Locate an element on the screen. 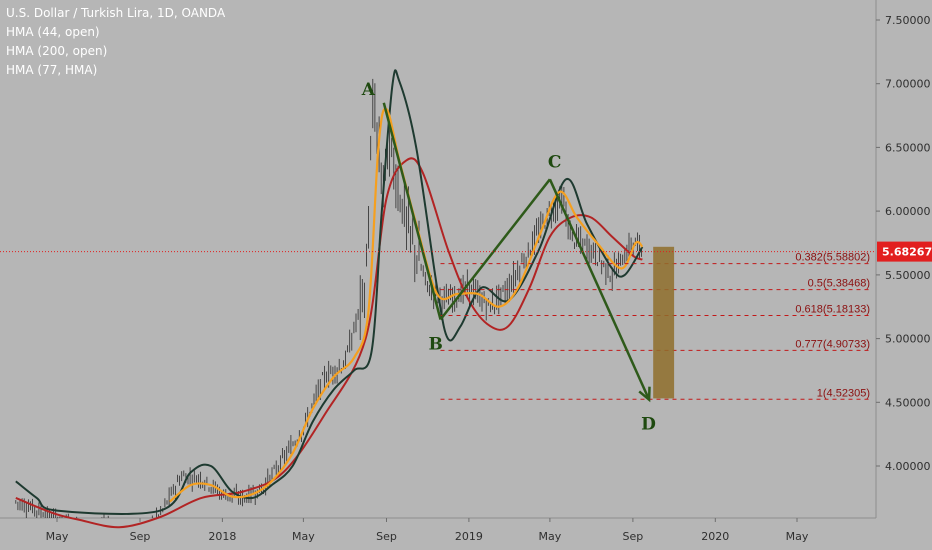 Image resolution: width=932 pixels, height=550 pixels. abcd-label-b: B is located at coordinates (436, 345).